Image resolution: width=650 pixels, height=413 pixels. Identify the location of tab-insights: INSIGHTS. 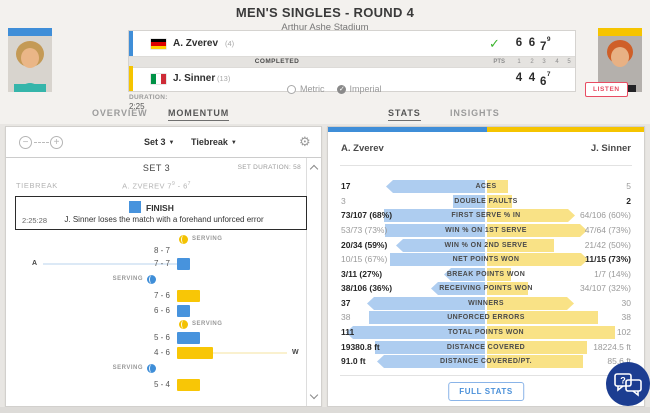
(475, 113).